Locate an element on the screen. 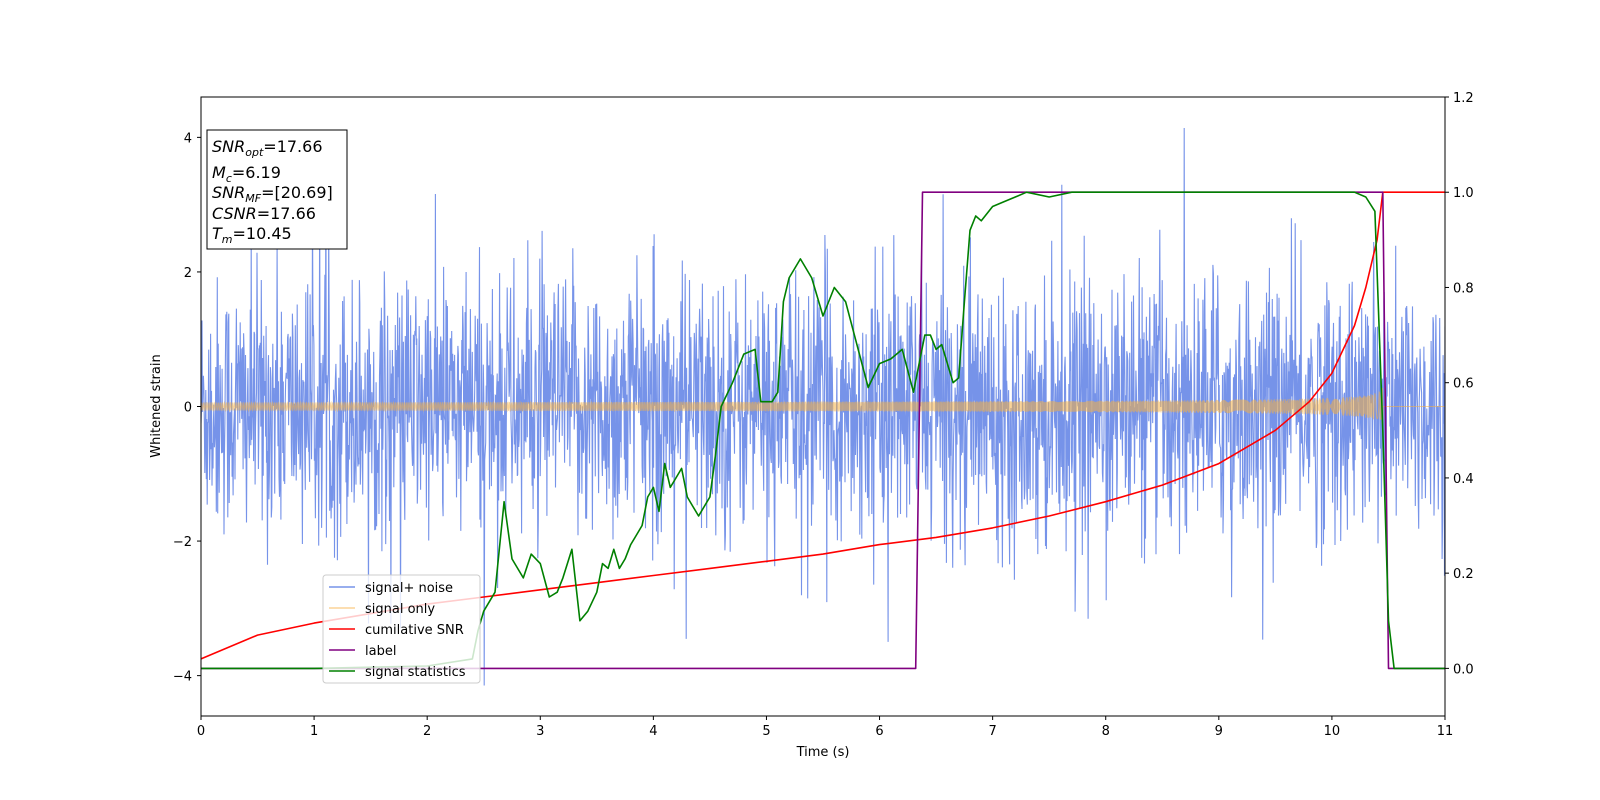 Image resolution: width=1600 pixels, height=800 pixels. y-left-tick-label: −2 is located at coordinates (182, 542).